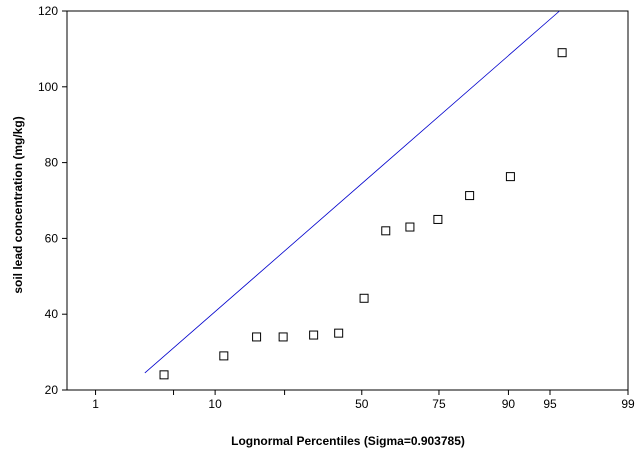 The image size is (640, 464). I want to click on x-tick-label: 50, so click(362, 404).